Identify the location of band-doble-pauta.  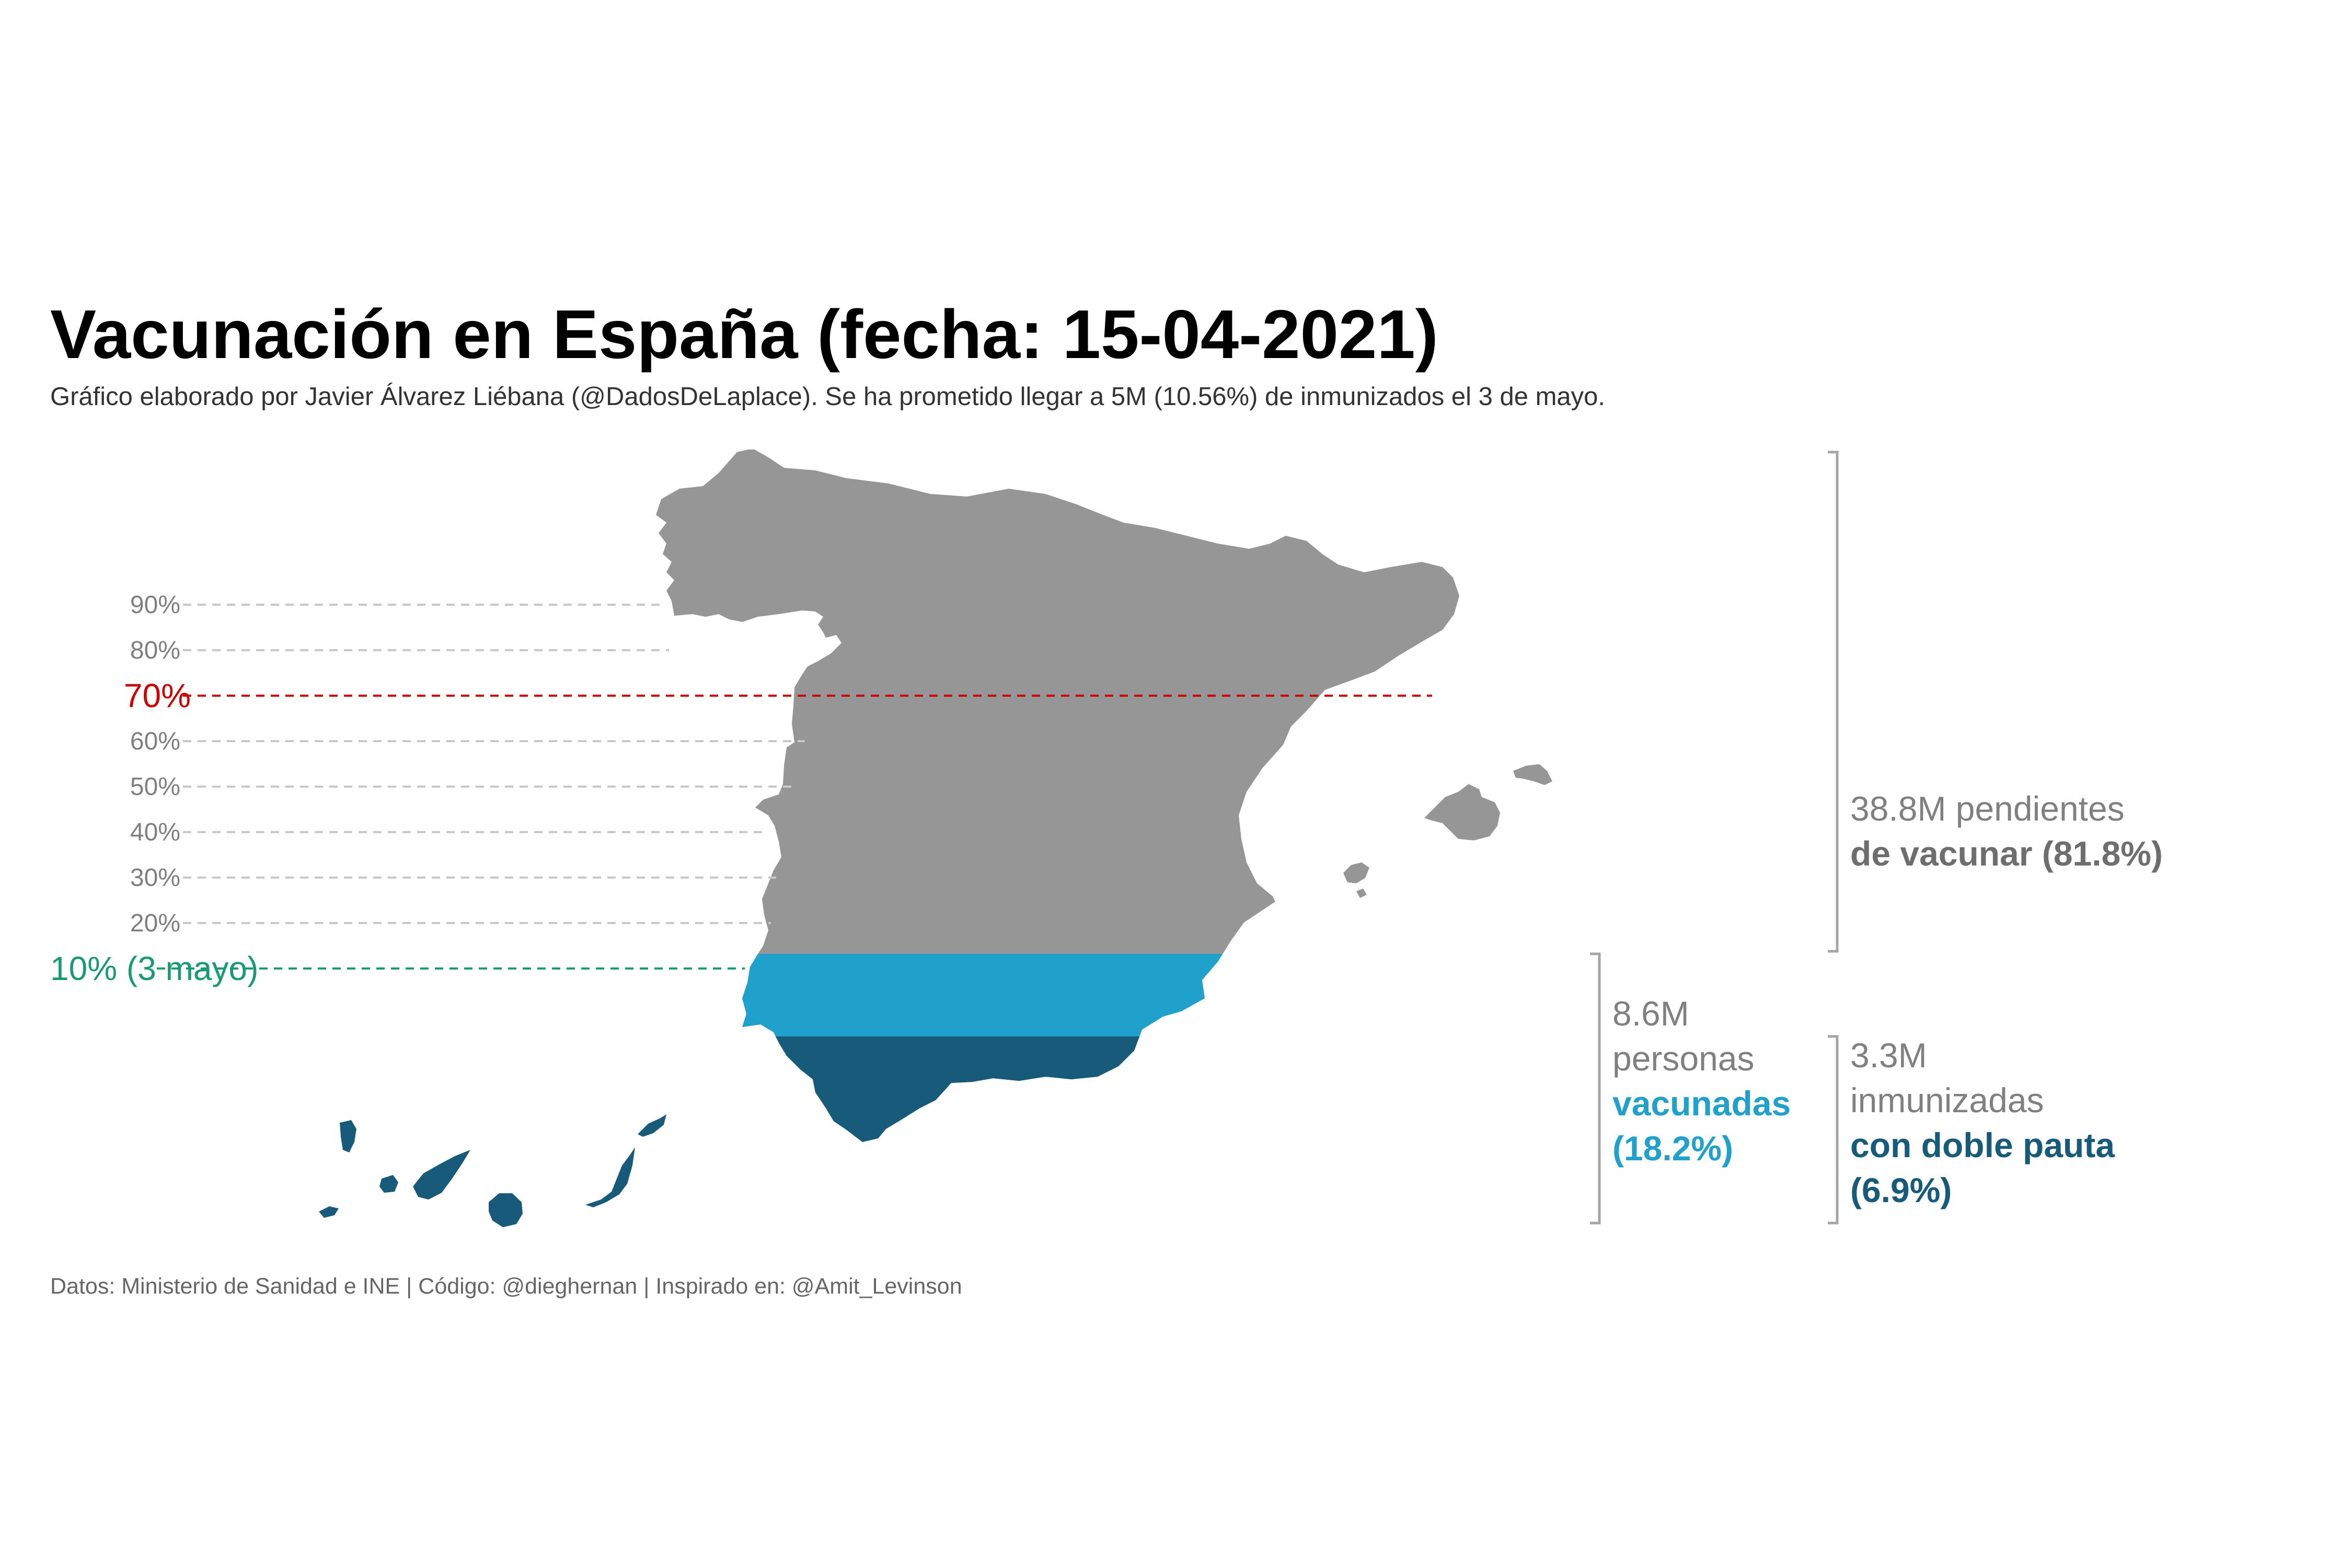
(1057, 1089).